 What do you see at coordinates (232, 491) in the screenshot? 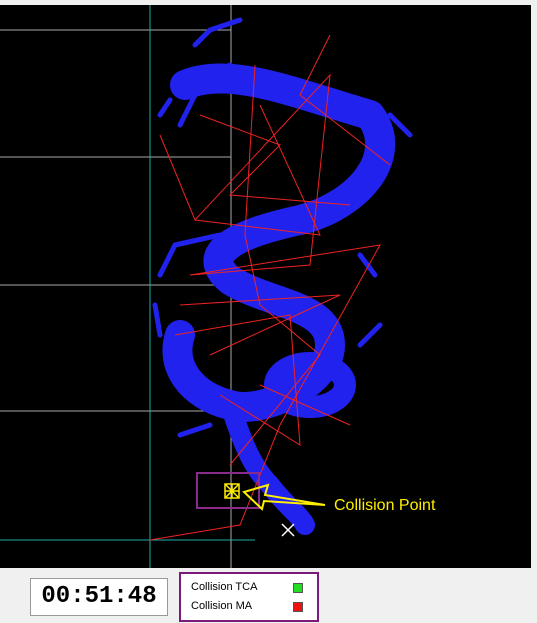
I see `collision-marker` at bounding box center [232, 491].